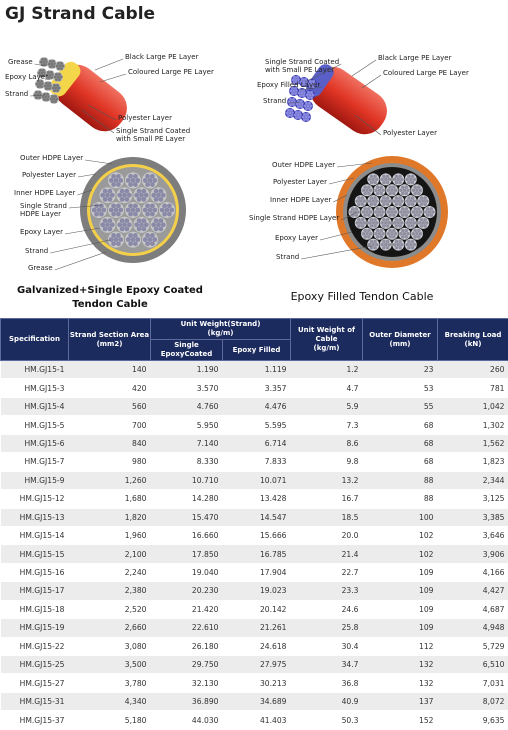 This screenshot has width=508, height=730. What do you see at coordinates (473, 683) in the screenshot?
I see `table-cell: 7,031` at bounding box center [473, 683].